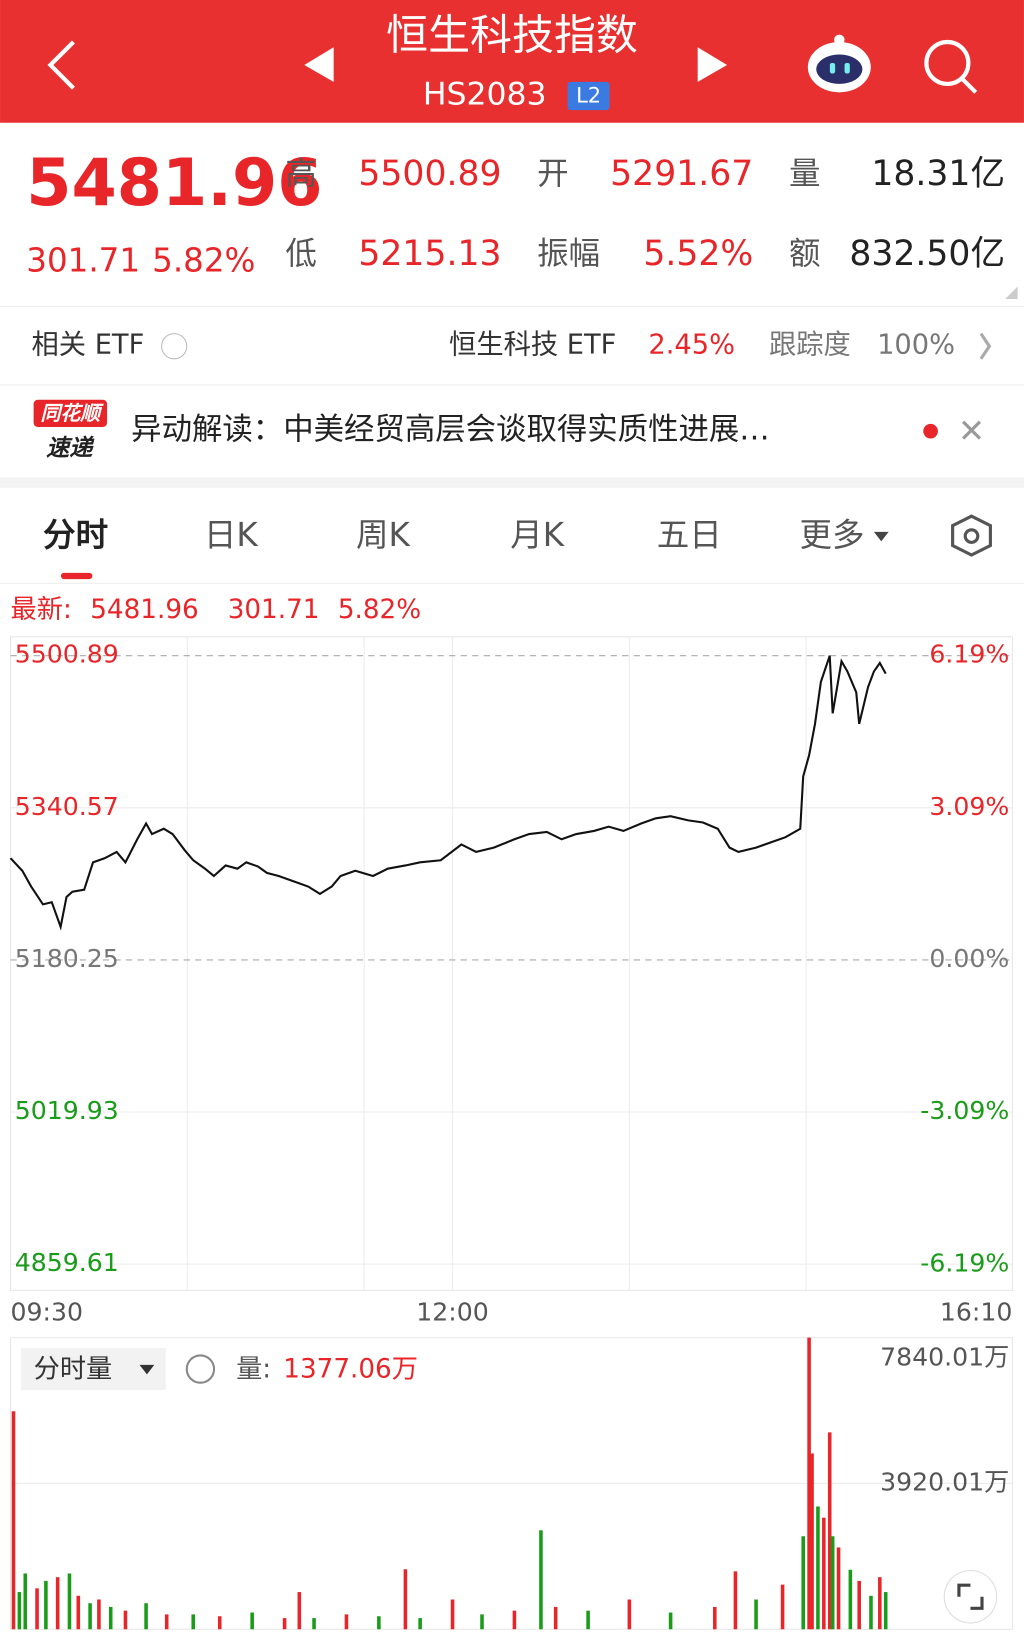 The height and width of the screenshot is (1645, 1024). I want to click on back-button, so click(61, 65).